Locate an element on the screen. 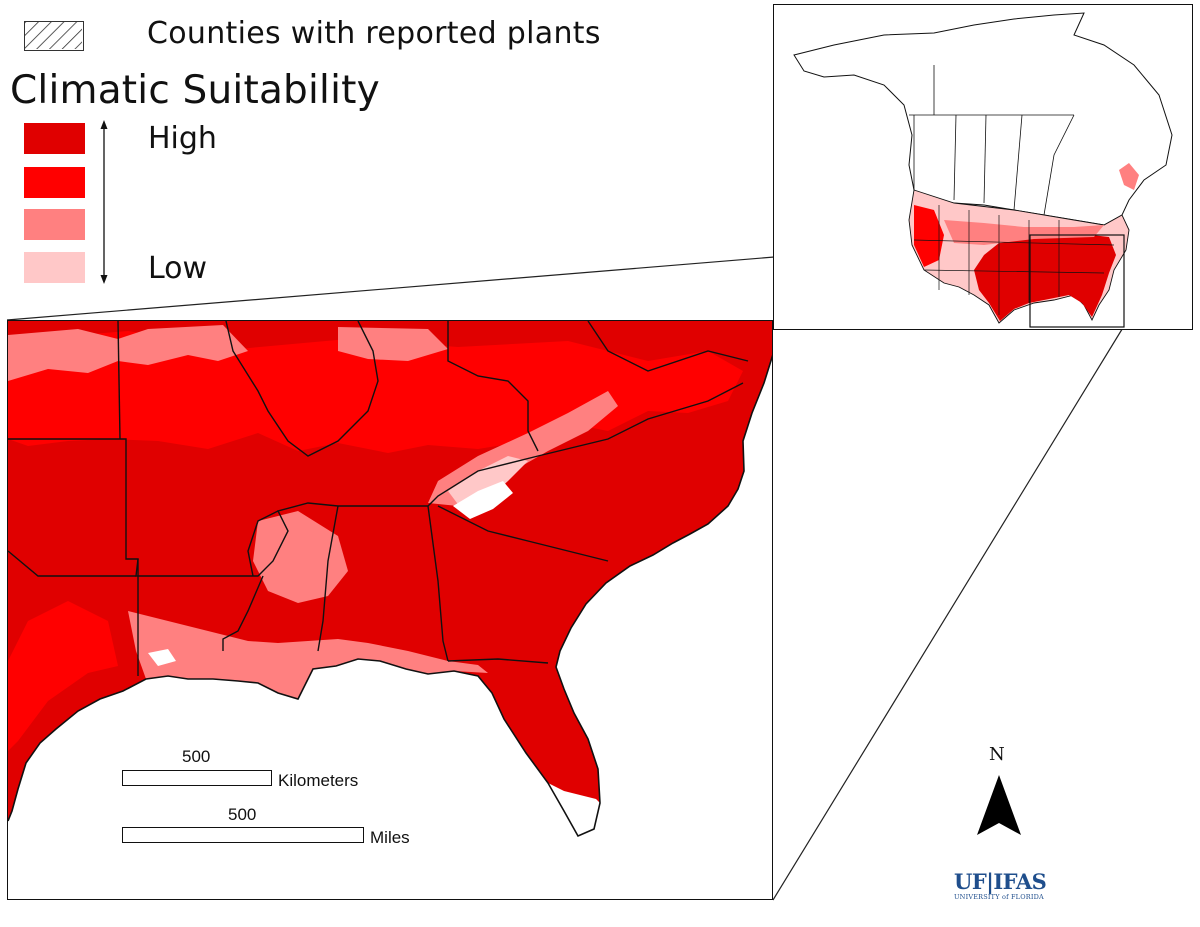 The height and width of the screenshot is (927, 1200). logo-main-text: UF|IFAS is located at coordinates (1000, 881).